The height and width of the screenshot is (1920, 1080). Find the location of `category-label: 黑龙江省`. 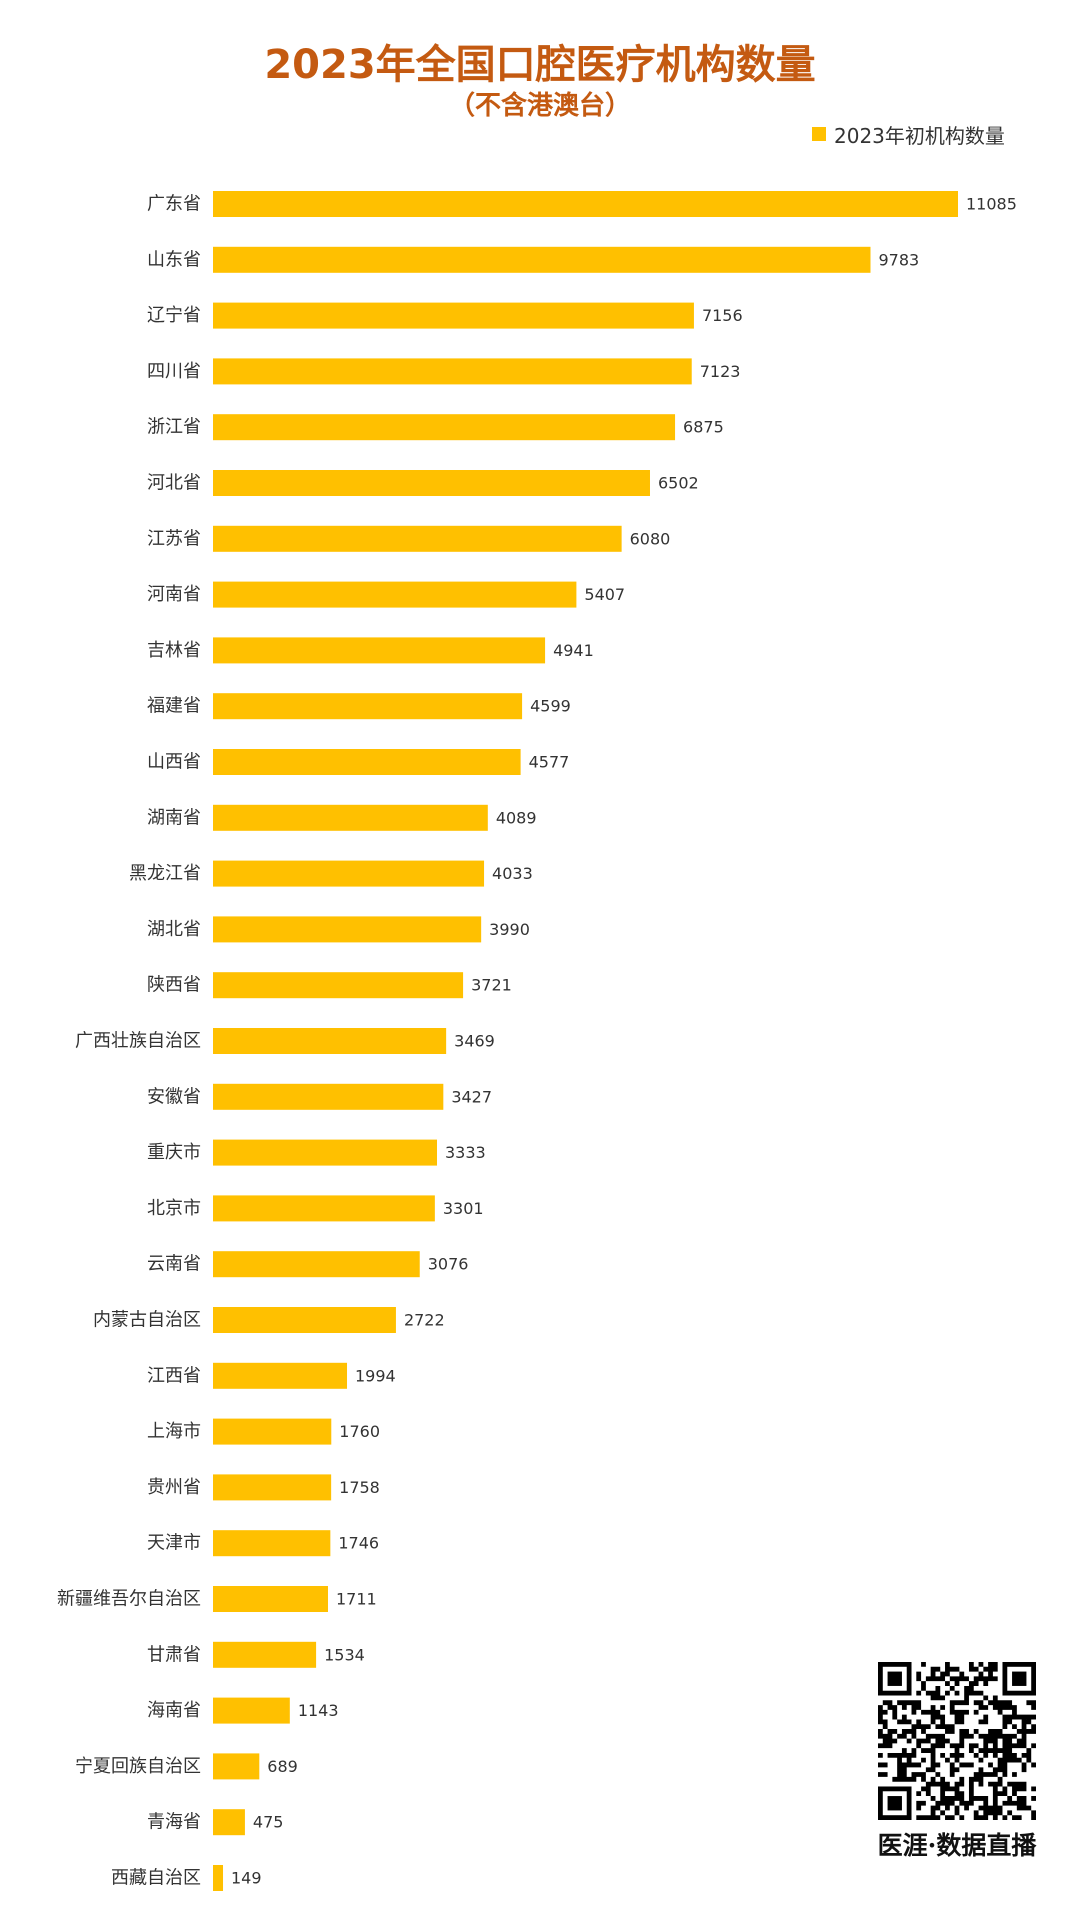

category-label: 黑龙江省 is located at coordinates (165, 873).